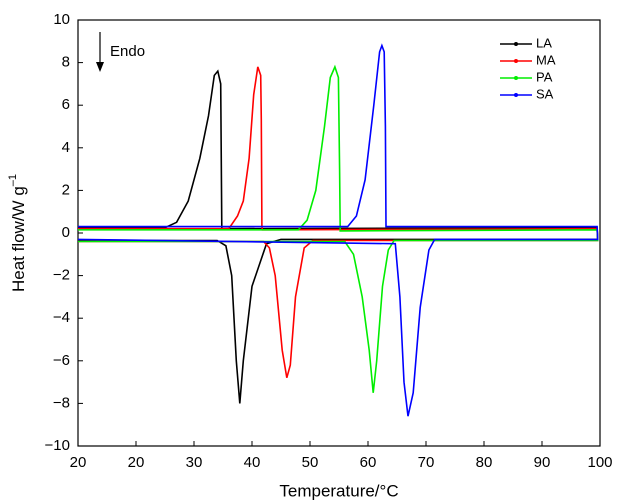  I want to click on y-tick-label: −10, so click(57, 445).